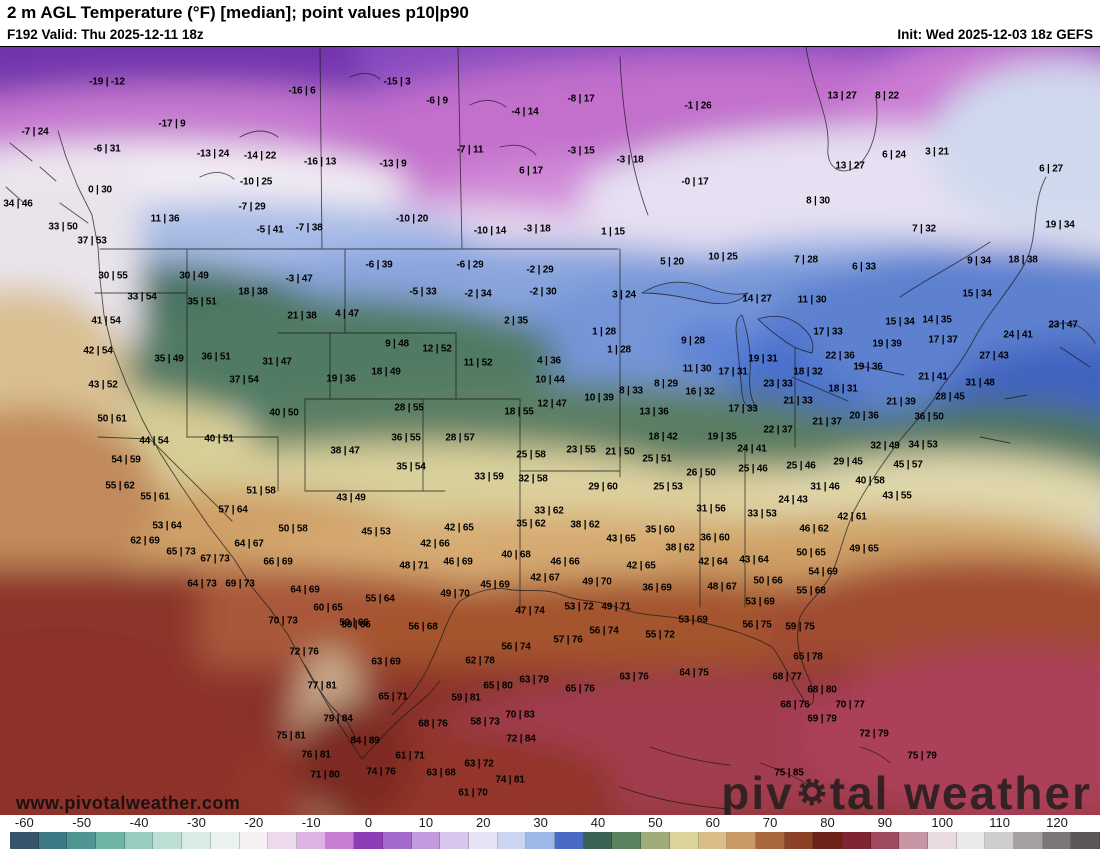  I want to click on colorbar-tick: 70, so click(770, 822).